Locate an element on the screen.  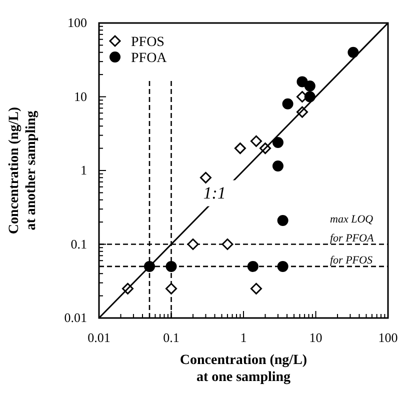
x-tick-label: 0.01 is located at coordinates (99, 337).